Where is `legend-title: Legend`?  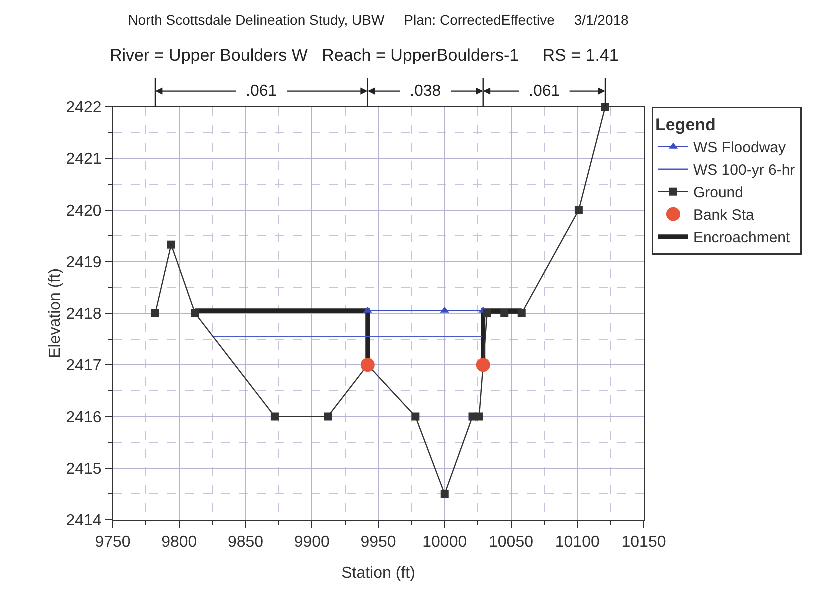 legend-title: Legend is located at coordinates (685, 125).